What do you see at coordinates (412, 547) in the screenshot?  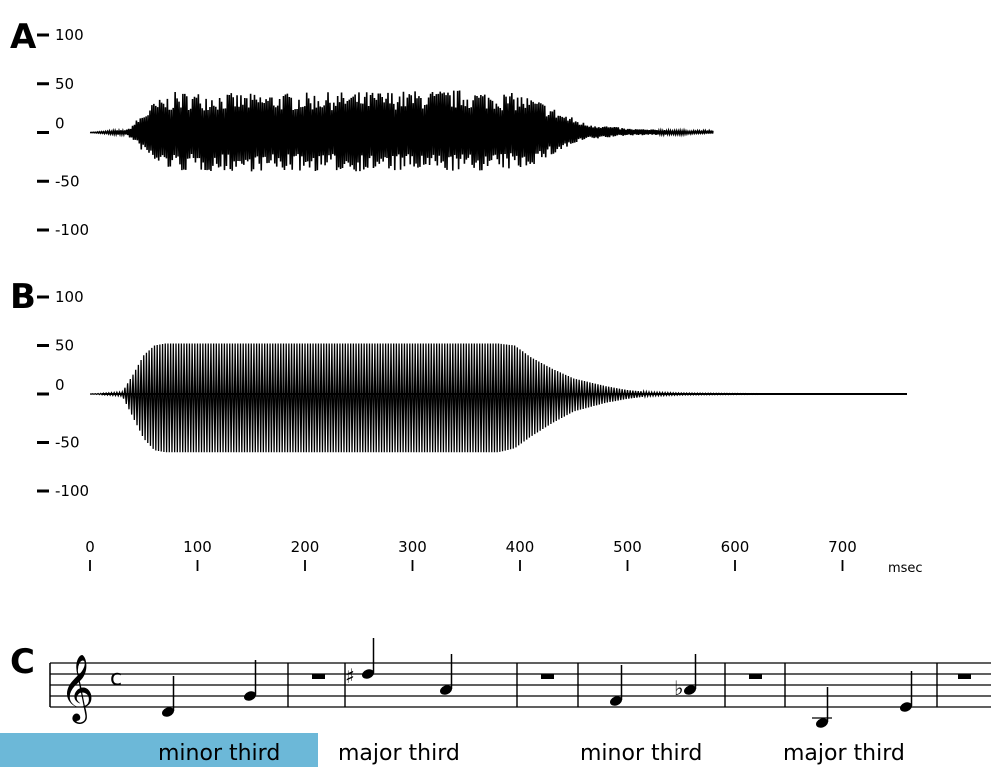 I see `time-tick-label: 300` at bounding box center [412, 547].